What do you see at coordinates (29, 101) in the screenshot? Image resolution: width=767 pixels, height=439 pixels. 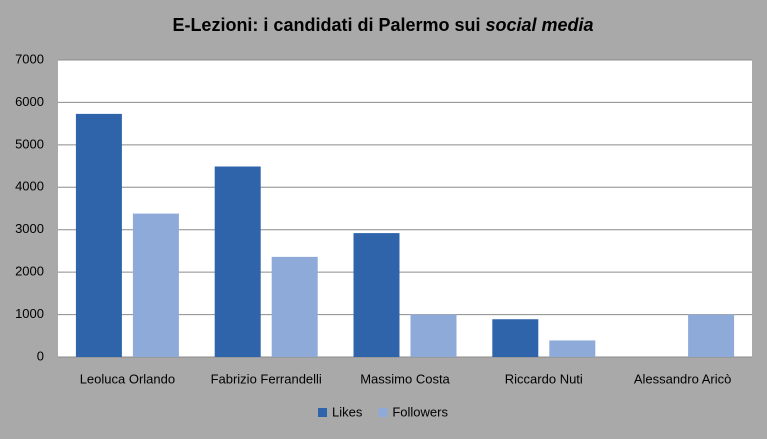 I see `y-tick-label: 6000` at bounding box center [29, 101].